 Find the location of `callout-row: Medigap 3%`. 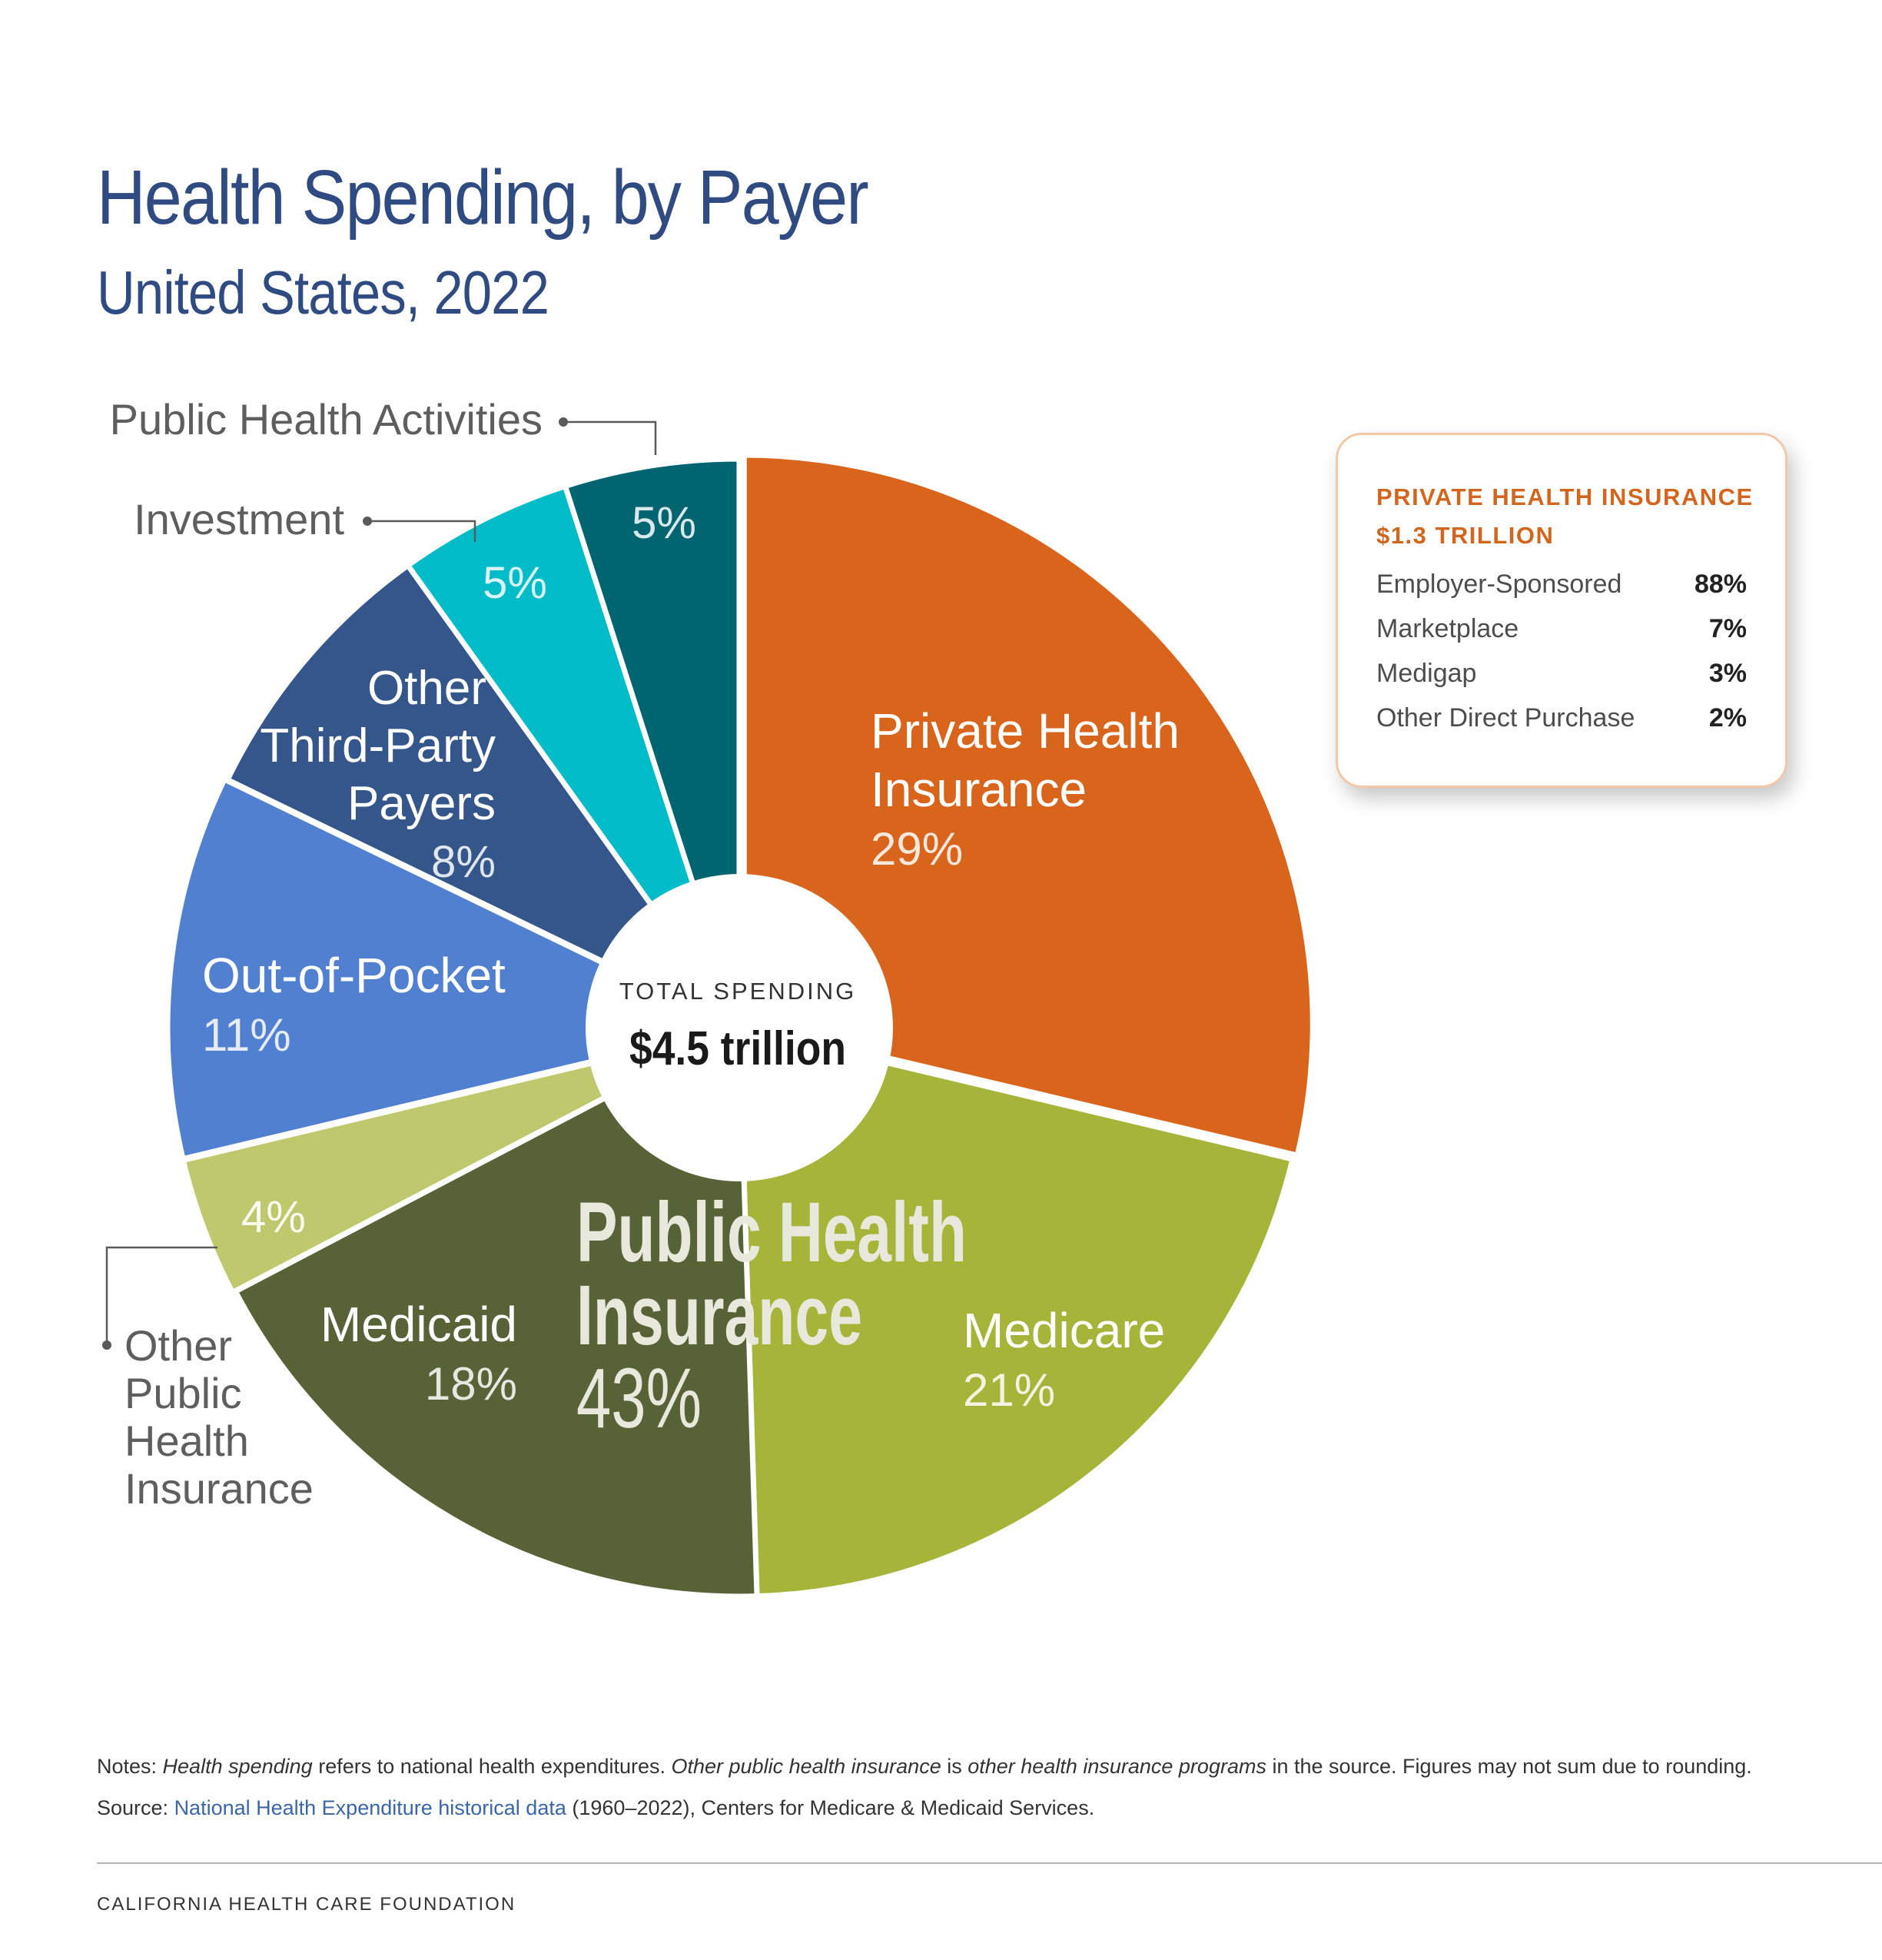

callout-row: Medigap 3% is located at coordinates (1561, 678).